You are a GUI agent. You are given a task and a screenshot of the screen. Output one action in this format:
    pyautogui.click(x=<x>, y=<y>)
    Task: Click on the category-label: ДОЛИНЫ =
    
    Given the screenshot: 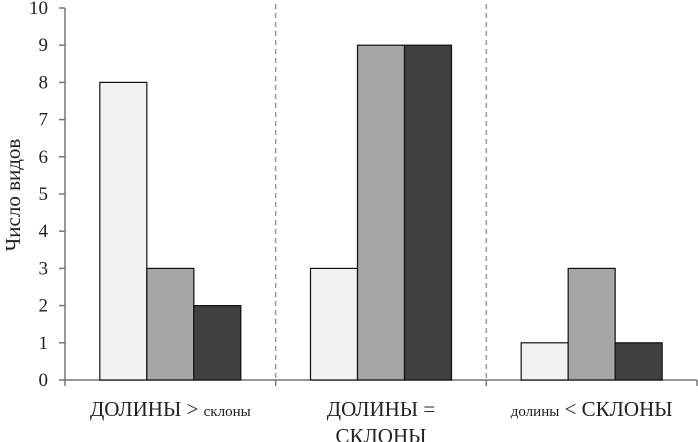 What is the action you would take?
    pyautogui.click(x=381, y=409)
    